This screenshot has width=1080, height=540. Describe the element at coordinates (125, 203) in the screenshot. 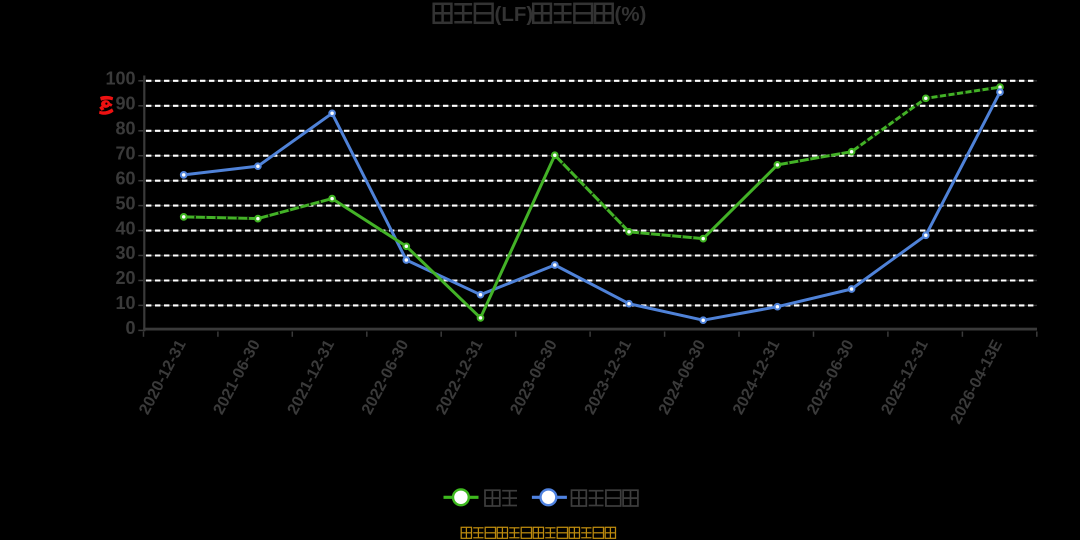

I see `svg-text: 50` at that location.